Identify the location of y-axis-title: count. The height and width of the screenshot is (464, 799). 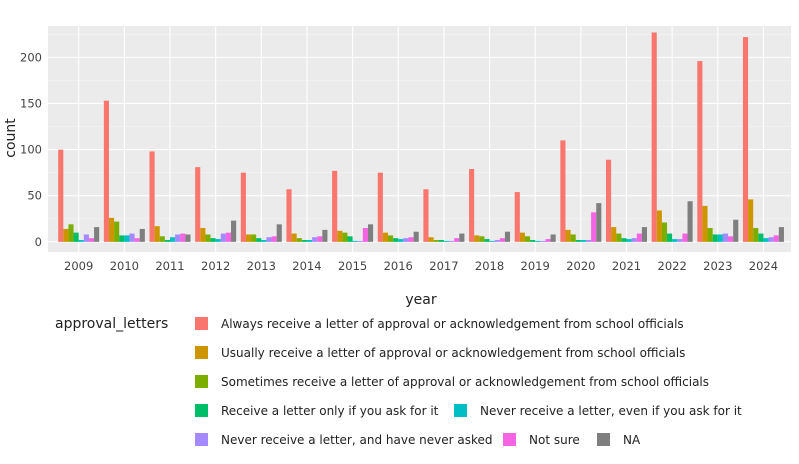
(11, 138).